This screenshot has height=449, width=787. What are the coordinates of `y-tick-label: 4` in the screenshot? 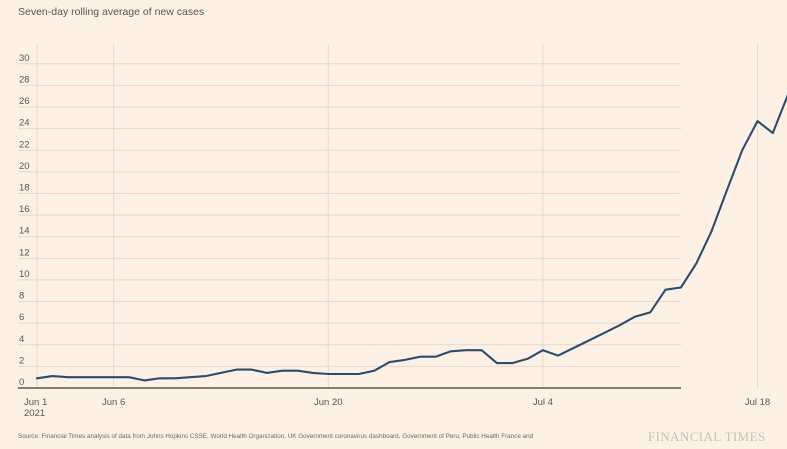 It's located at (21, 339).